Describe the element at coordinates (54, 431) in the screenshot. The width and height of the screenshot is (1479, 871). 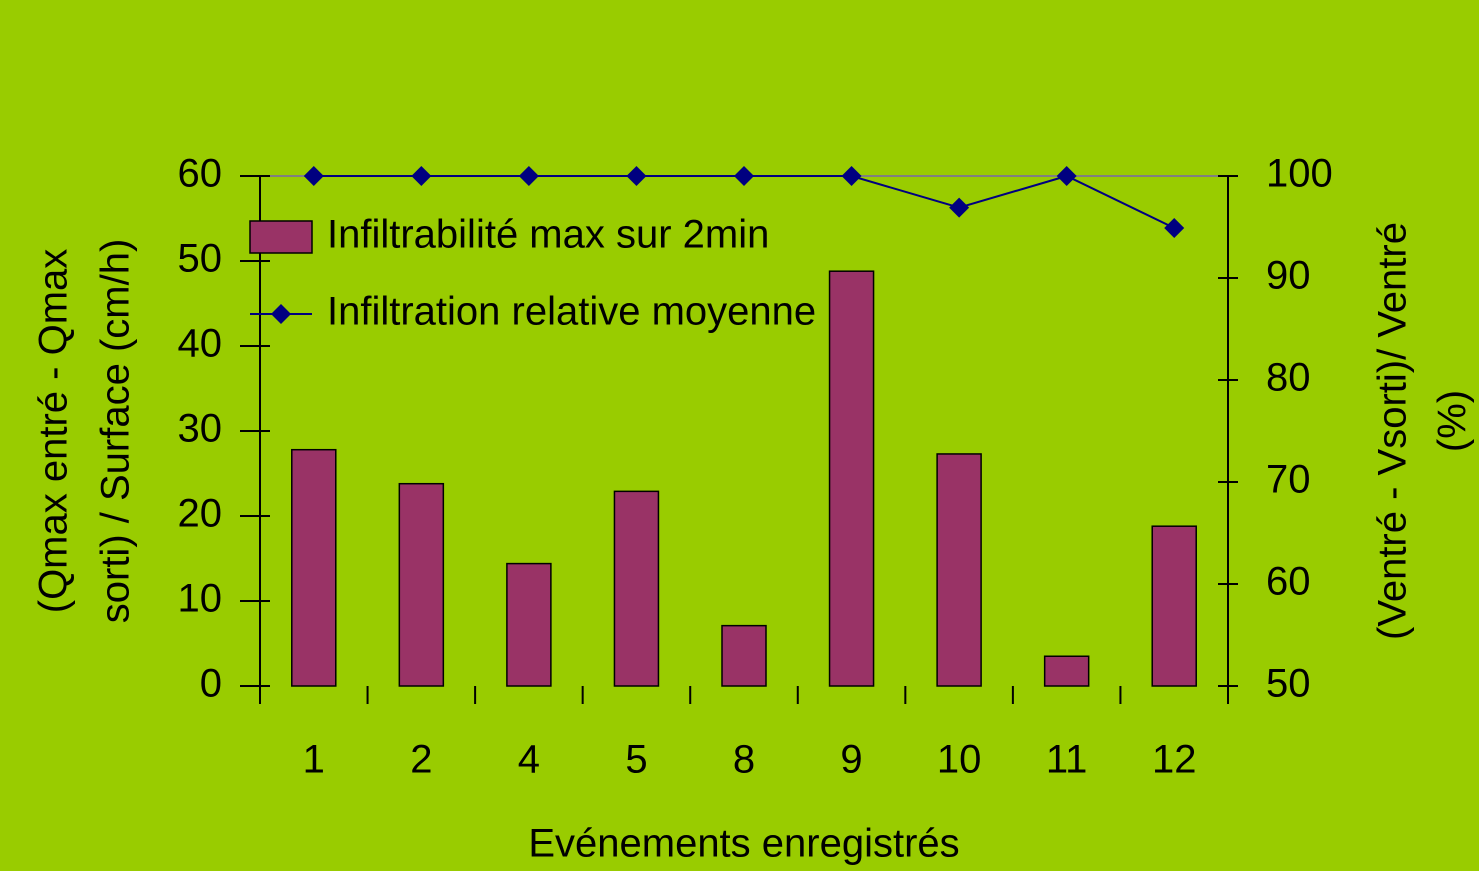
I see `y-axis-label: (Qmax entré - Qmax` at that location.